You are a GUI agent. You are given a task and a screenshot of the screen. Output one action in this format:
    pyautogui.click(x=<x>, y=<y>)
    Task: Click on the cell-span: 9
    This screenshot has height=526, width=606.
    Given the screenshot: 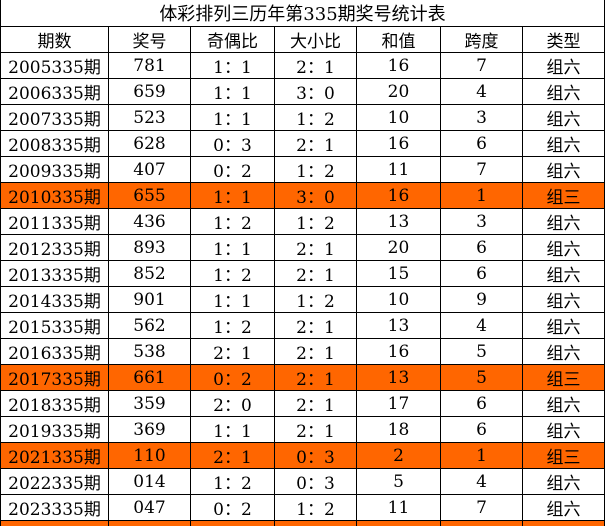 What is the action you would take?
    pyautogui.click(x=481, y=299)
    